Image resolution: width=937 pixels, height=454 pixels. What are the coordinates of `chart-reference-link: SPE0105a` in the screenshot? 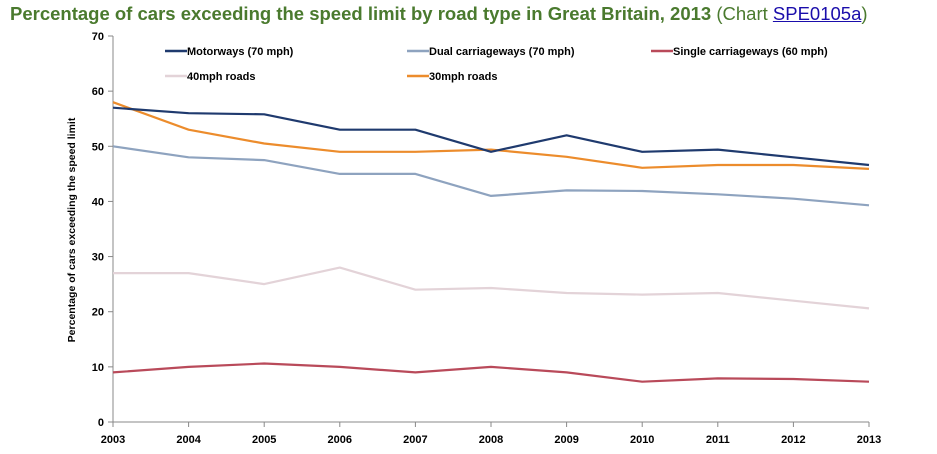 It's located at (817, 13).